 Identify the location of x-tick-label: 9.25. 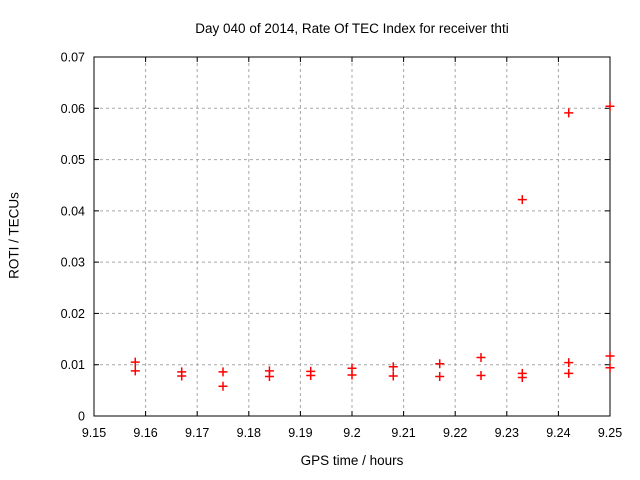
(610, 433).